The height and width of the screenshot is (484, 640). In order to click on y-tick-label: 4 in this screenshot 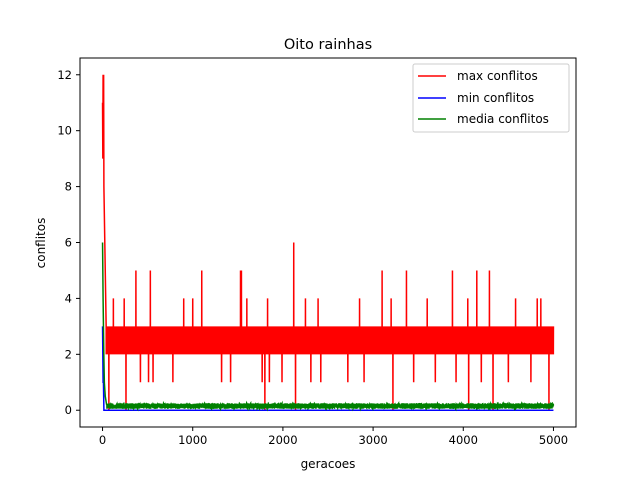, I will do `click(68, 298)`.